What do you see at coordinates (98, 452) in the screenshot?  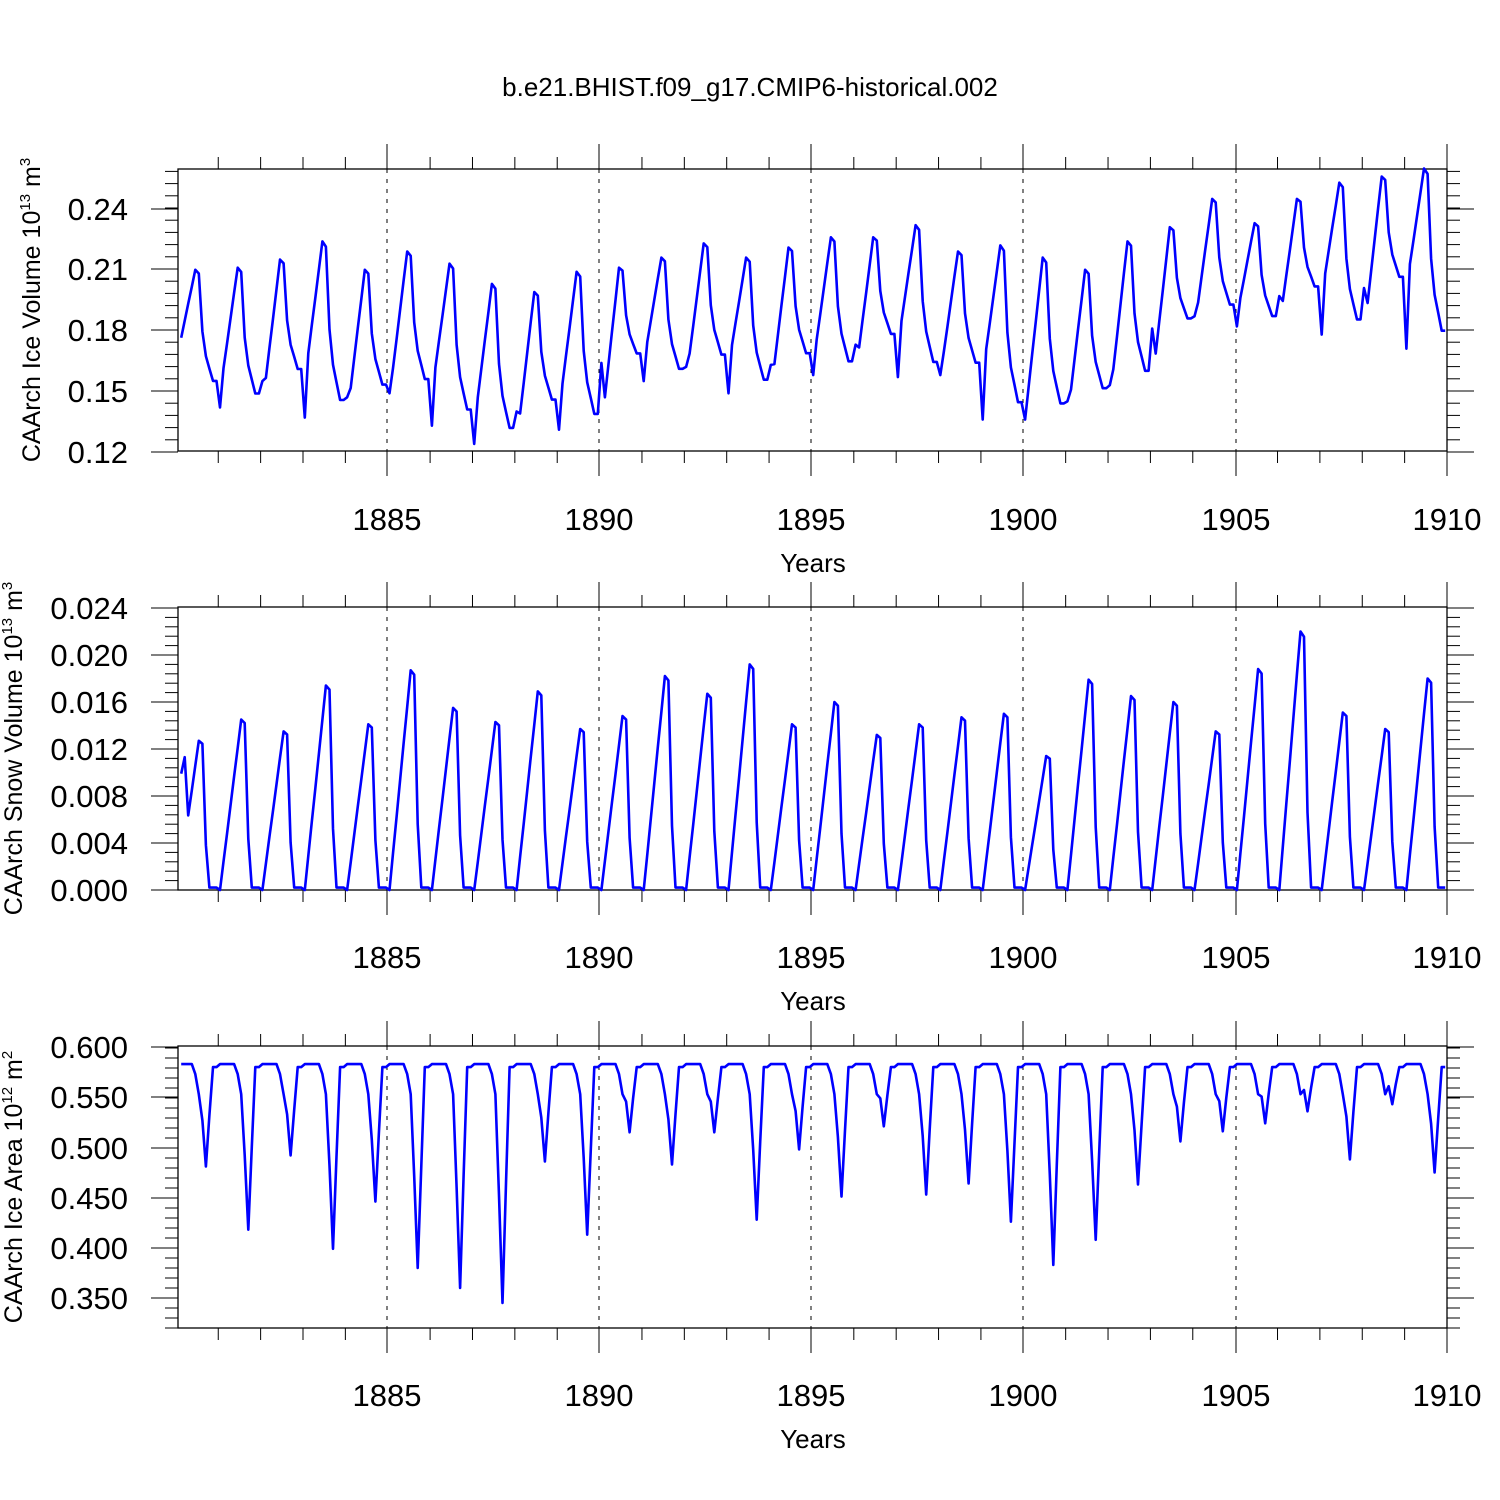 I see `y-tick-label: 0.12` at bounding box center [98, 452].